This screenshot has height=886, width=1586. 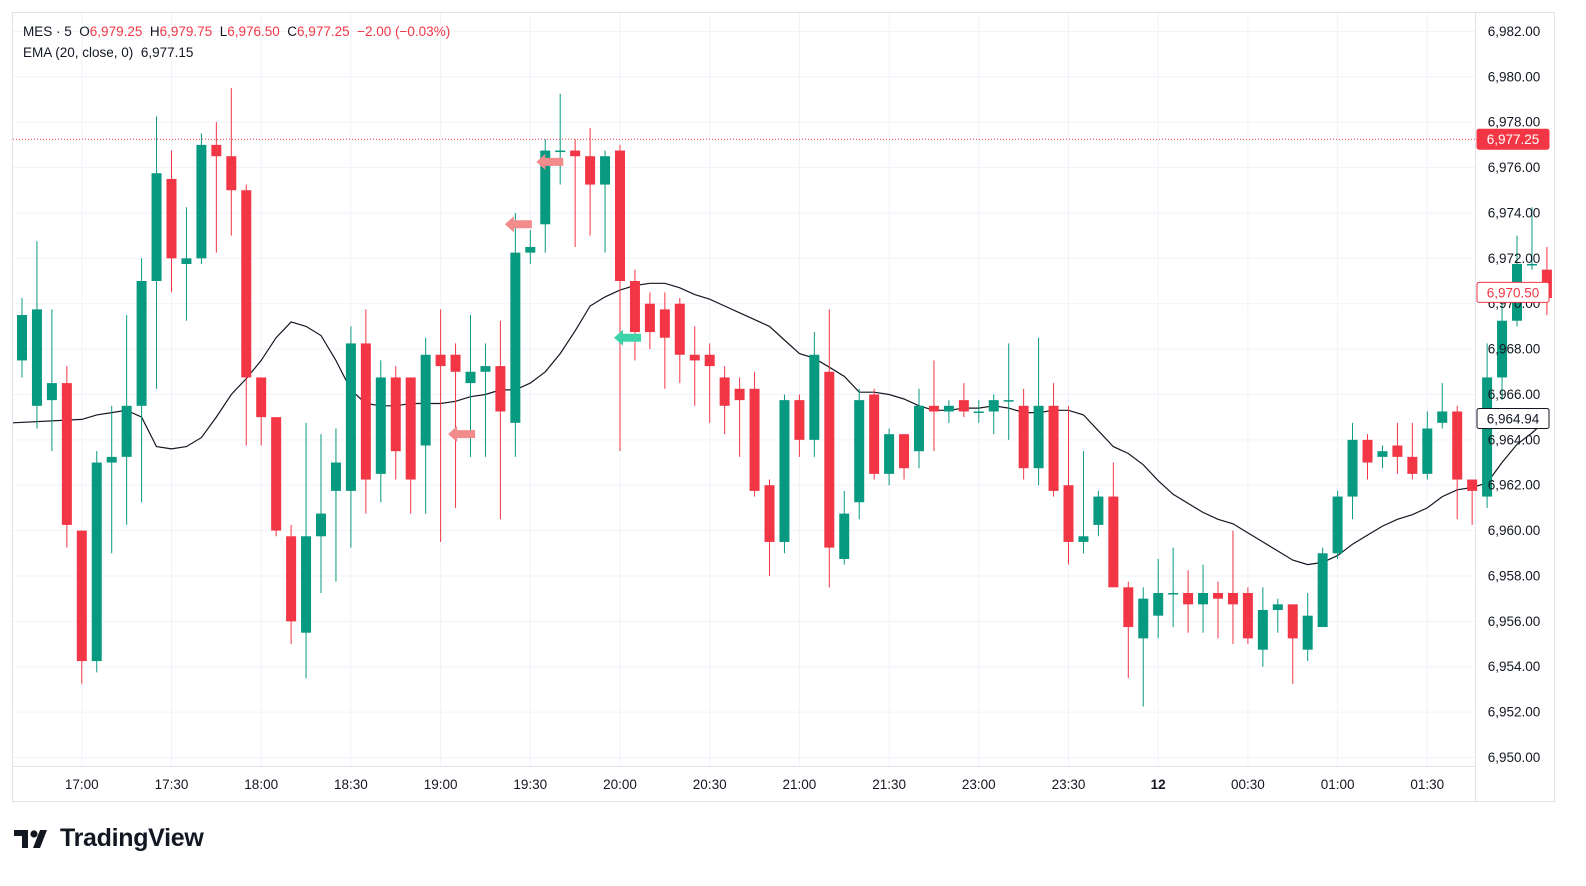 I want to click on x-tick-label: 01:00, so click(x=1338, y=784).